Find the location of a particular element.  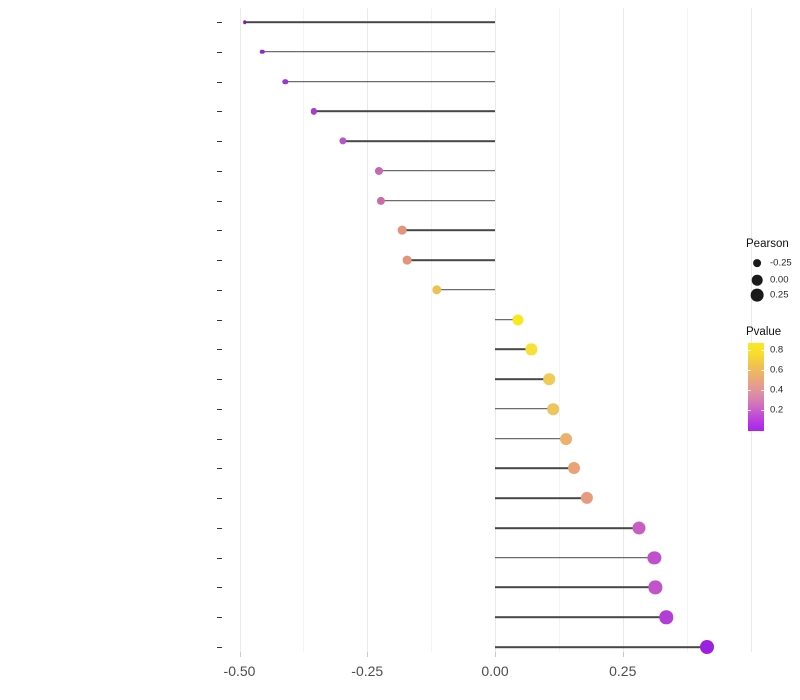

pvalue-colorbar is located at coordinates (756, 387).